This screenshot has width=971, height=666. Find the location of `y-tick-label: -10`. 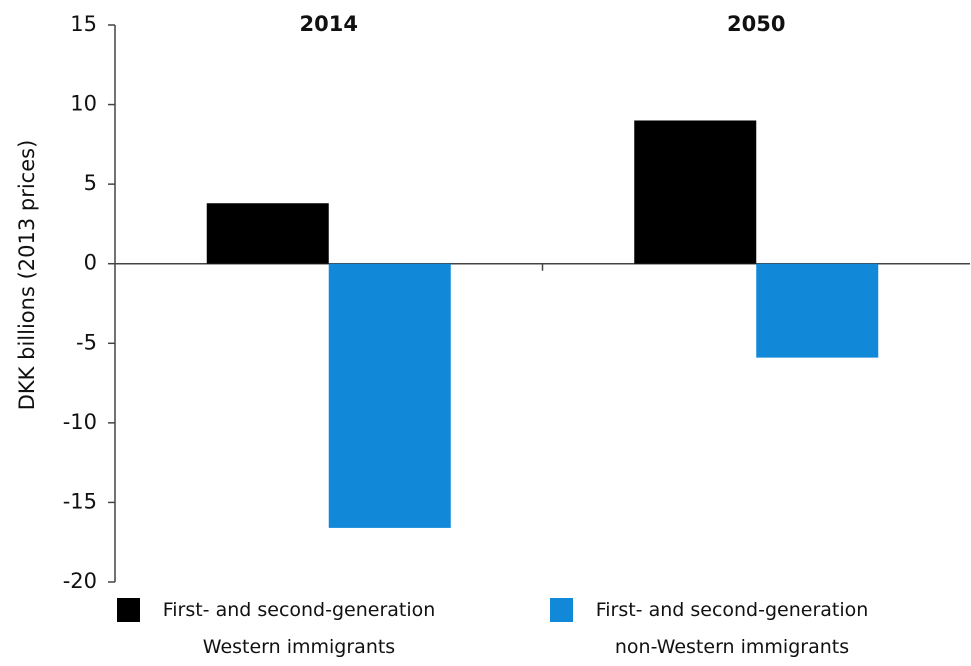

y-tick-label: -10 is located at coordinates (80, 422).